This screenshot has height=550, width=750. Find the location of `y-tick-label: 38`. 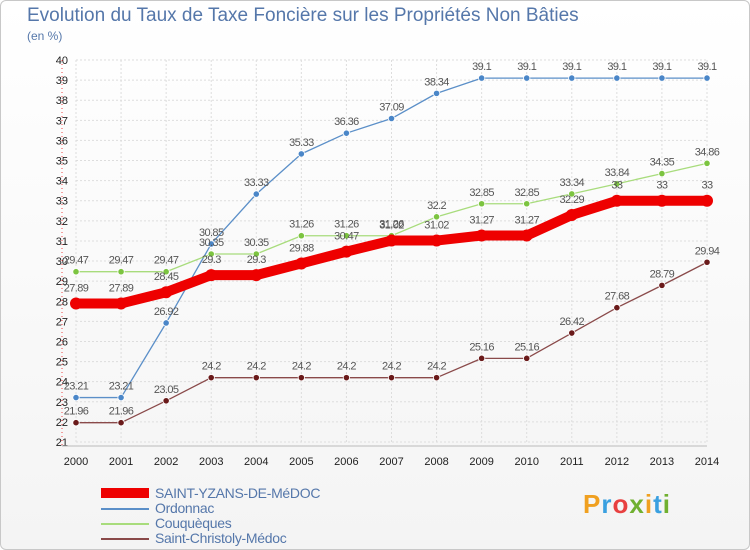

y-tick-label: 38 is located at coordinates (62, 101).